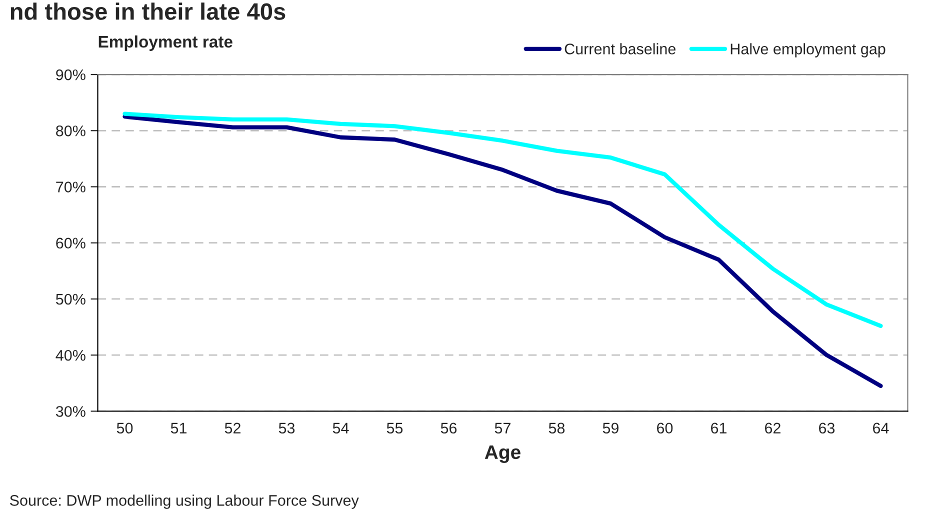  What do you see at coordinates (718, 428) in the screenshot?
I see `x-tick-label: 61` at bounding box center [718, 428].